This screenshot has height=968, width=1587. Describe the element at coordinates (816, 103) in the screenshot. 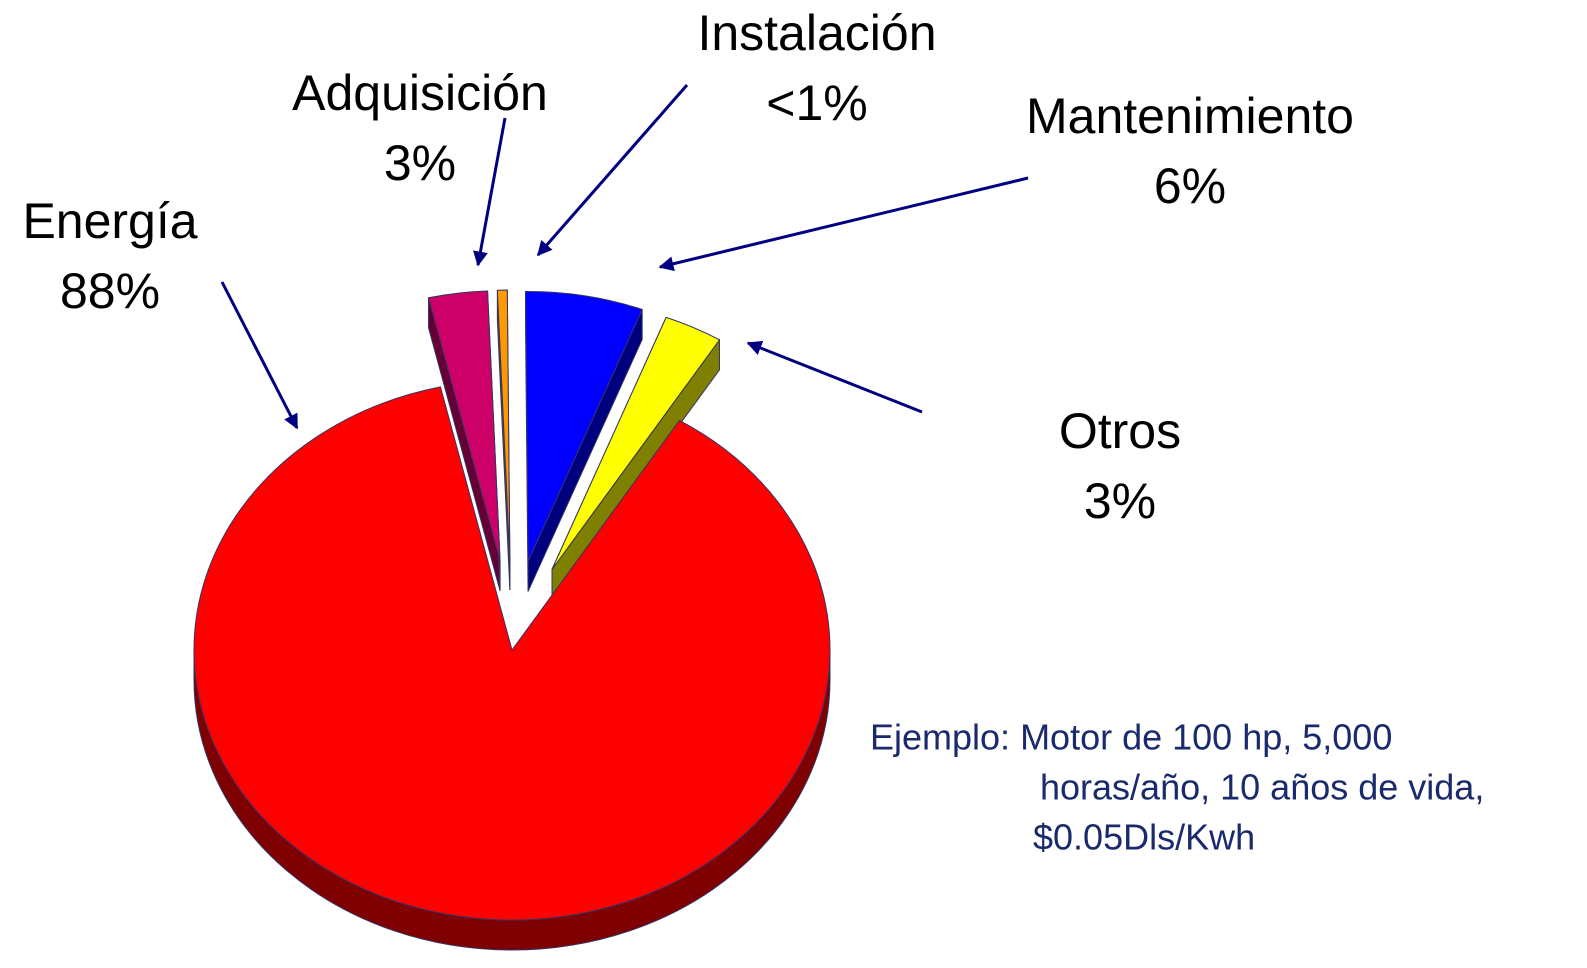

I see `slice-value-label: <1%` at that location.